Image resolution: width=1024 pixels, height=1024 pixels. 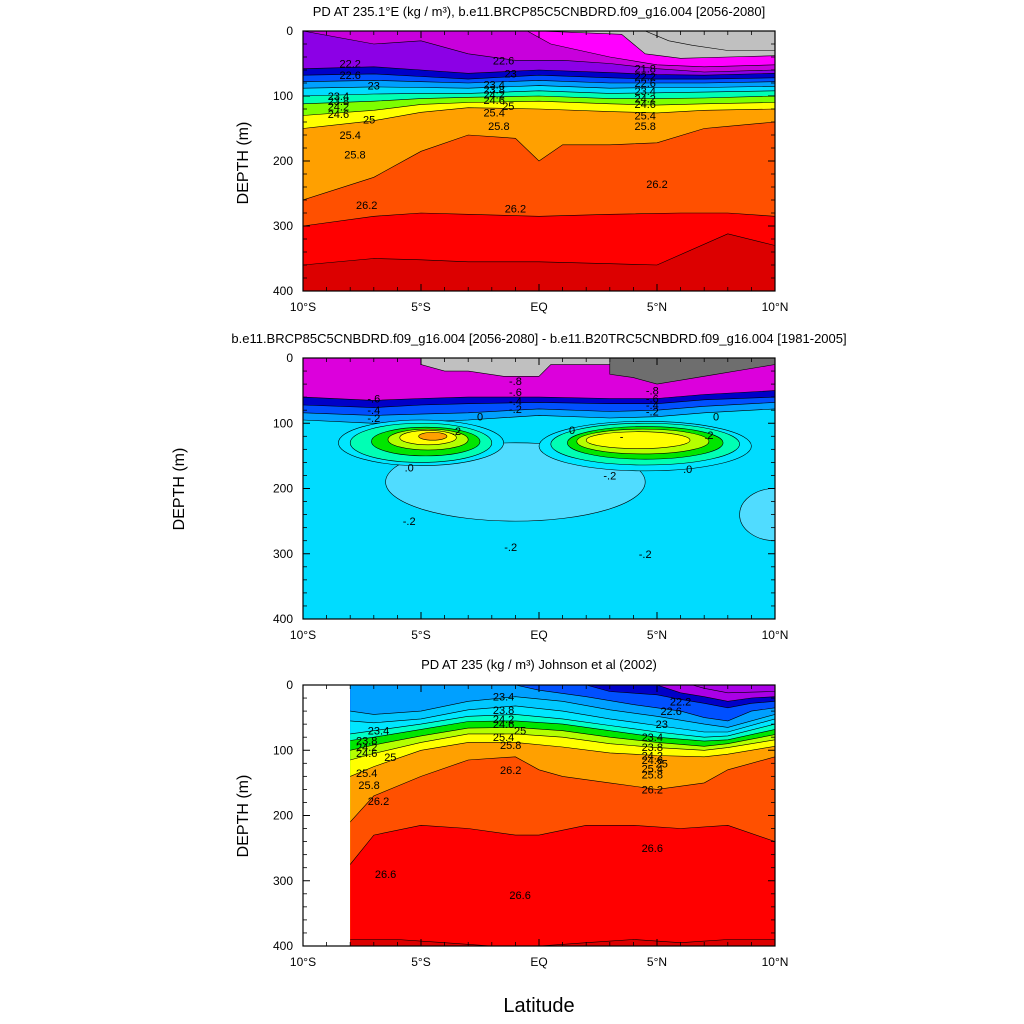 I want to click on panel-1-ylabel: DEPTH (m), so click(x=243, y=163).